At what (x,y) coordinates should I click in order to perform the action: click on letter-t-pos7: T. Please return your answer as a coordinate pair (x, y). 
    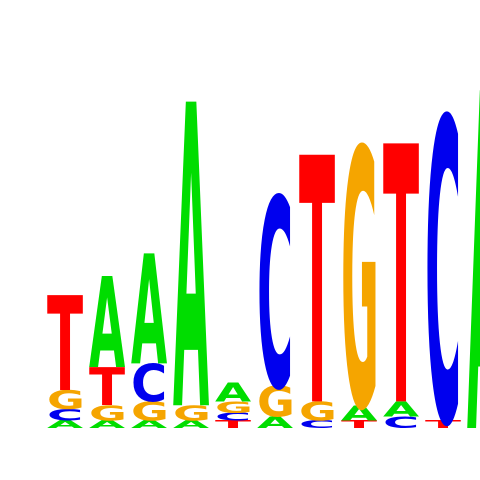
    Looking at the image, I should click on (317, 284).